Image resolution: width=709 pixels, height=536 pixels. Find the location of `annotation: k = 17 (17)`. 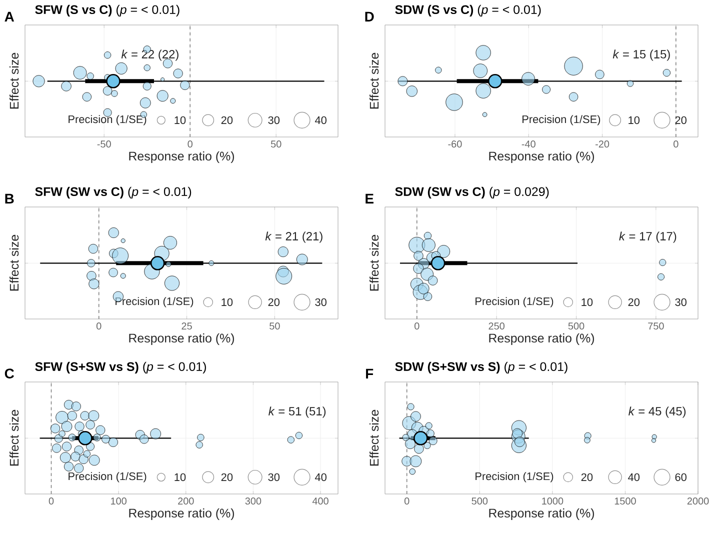

annotation: k = 17 (17) is located at coordinates (647, 237).